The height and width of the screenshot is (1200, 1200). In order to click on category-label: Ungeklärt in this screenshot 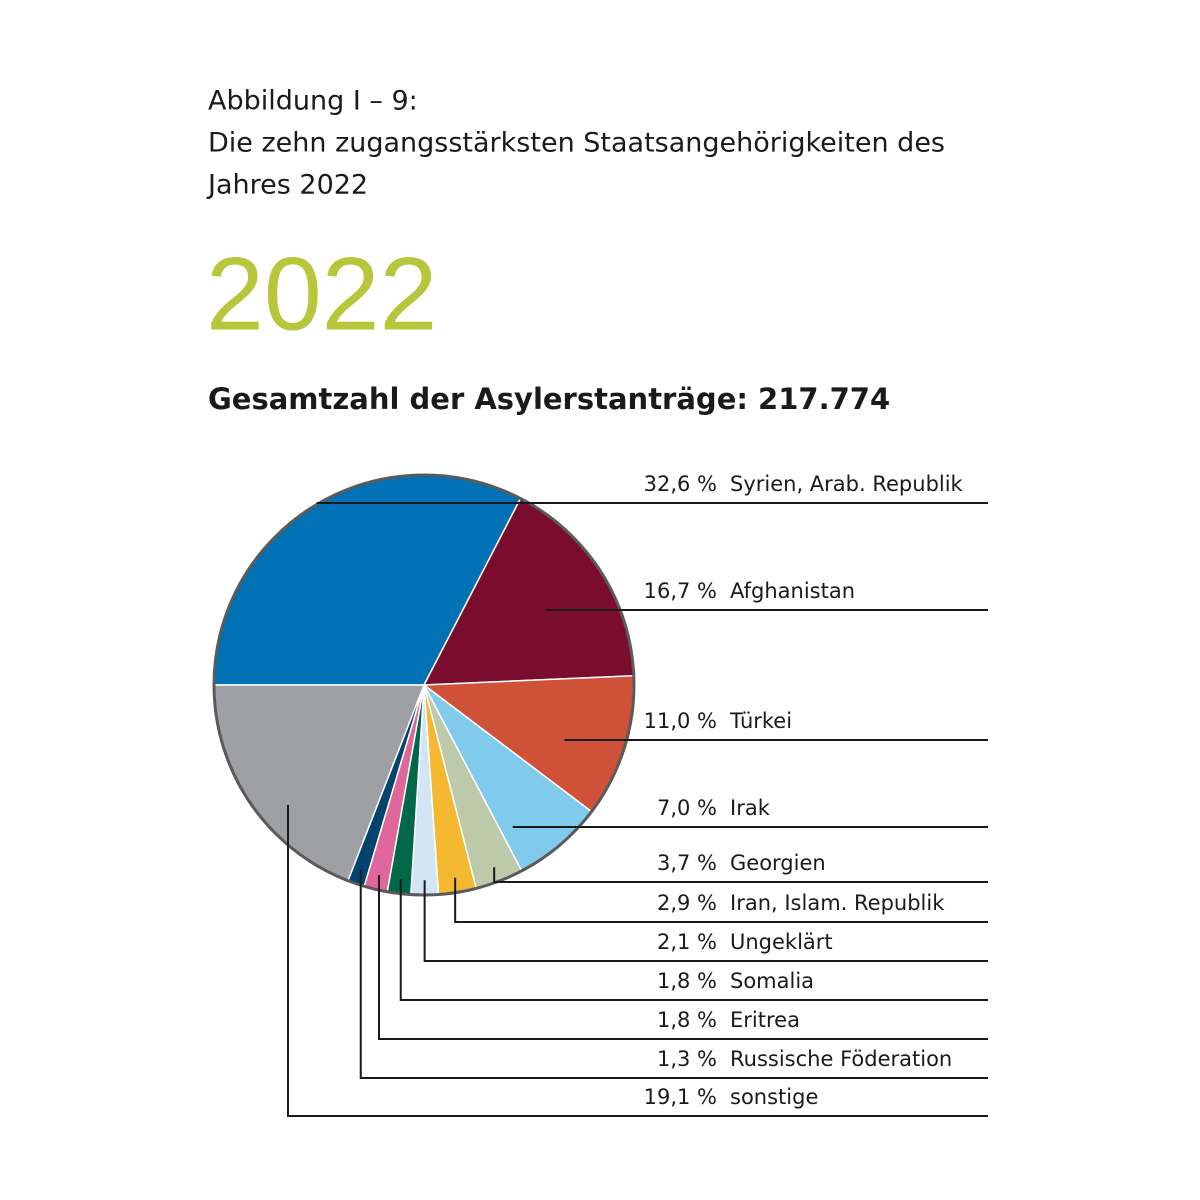, I will do `click(781, 942)`.